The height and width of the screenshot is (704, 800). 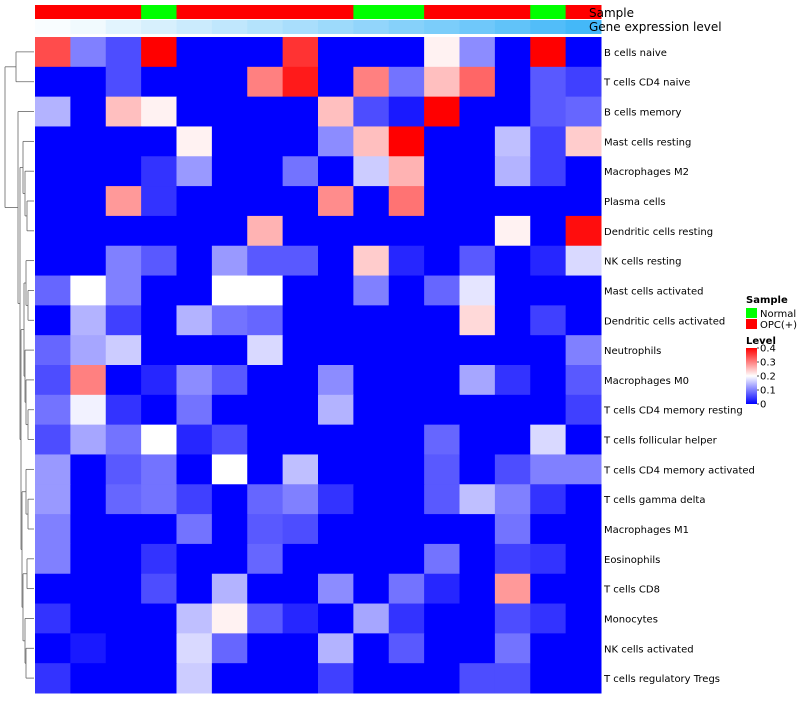 What do you see at coordinates (768, 391) in the screenshot?
I see `level-tick-label: 0.1` at bounding box center [768, 391].